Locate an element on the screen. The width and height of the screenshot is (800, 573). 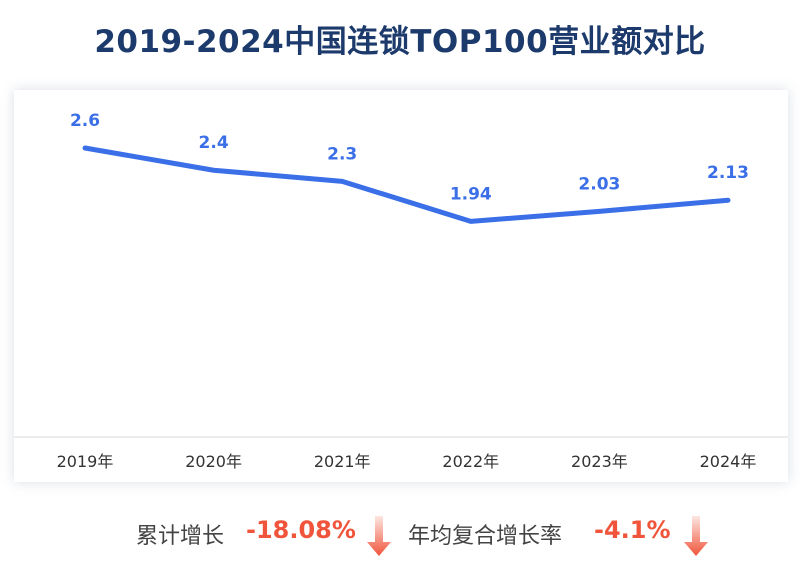
data-label: 2.13 is located at coordinates (728, 173).